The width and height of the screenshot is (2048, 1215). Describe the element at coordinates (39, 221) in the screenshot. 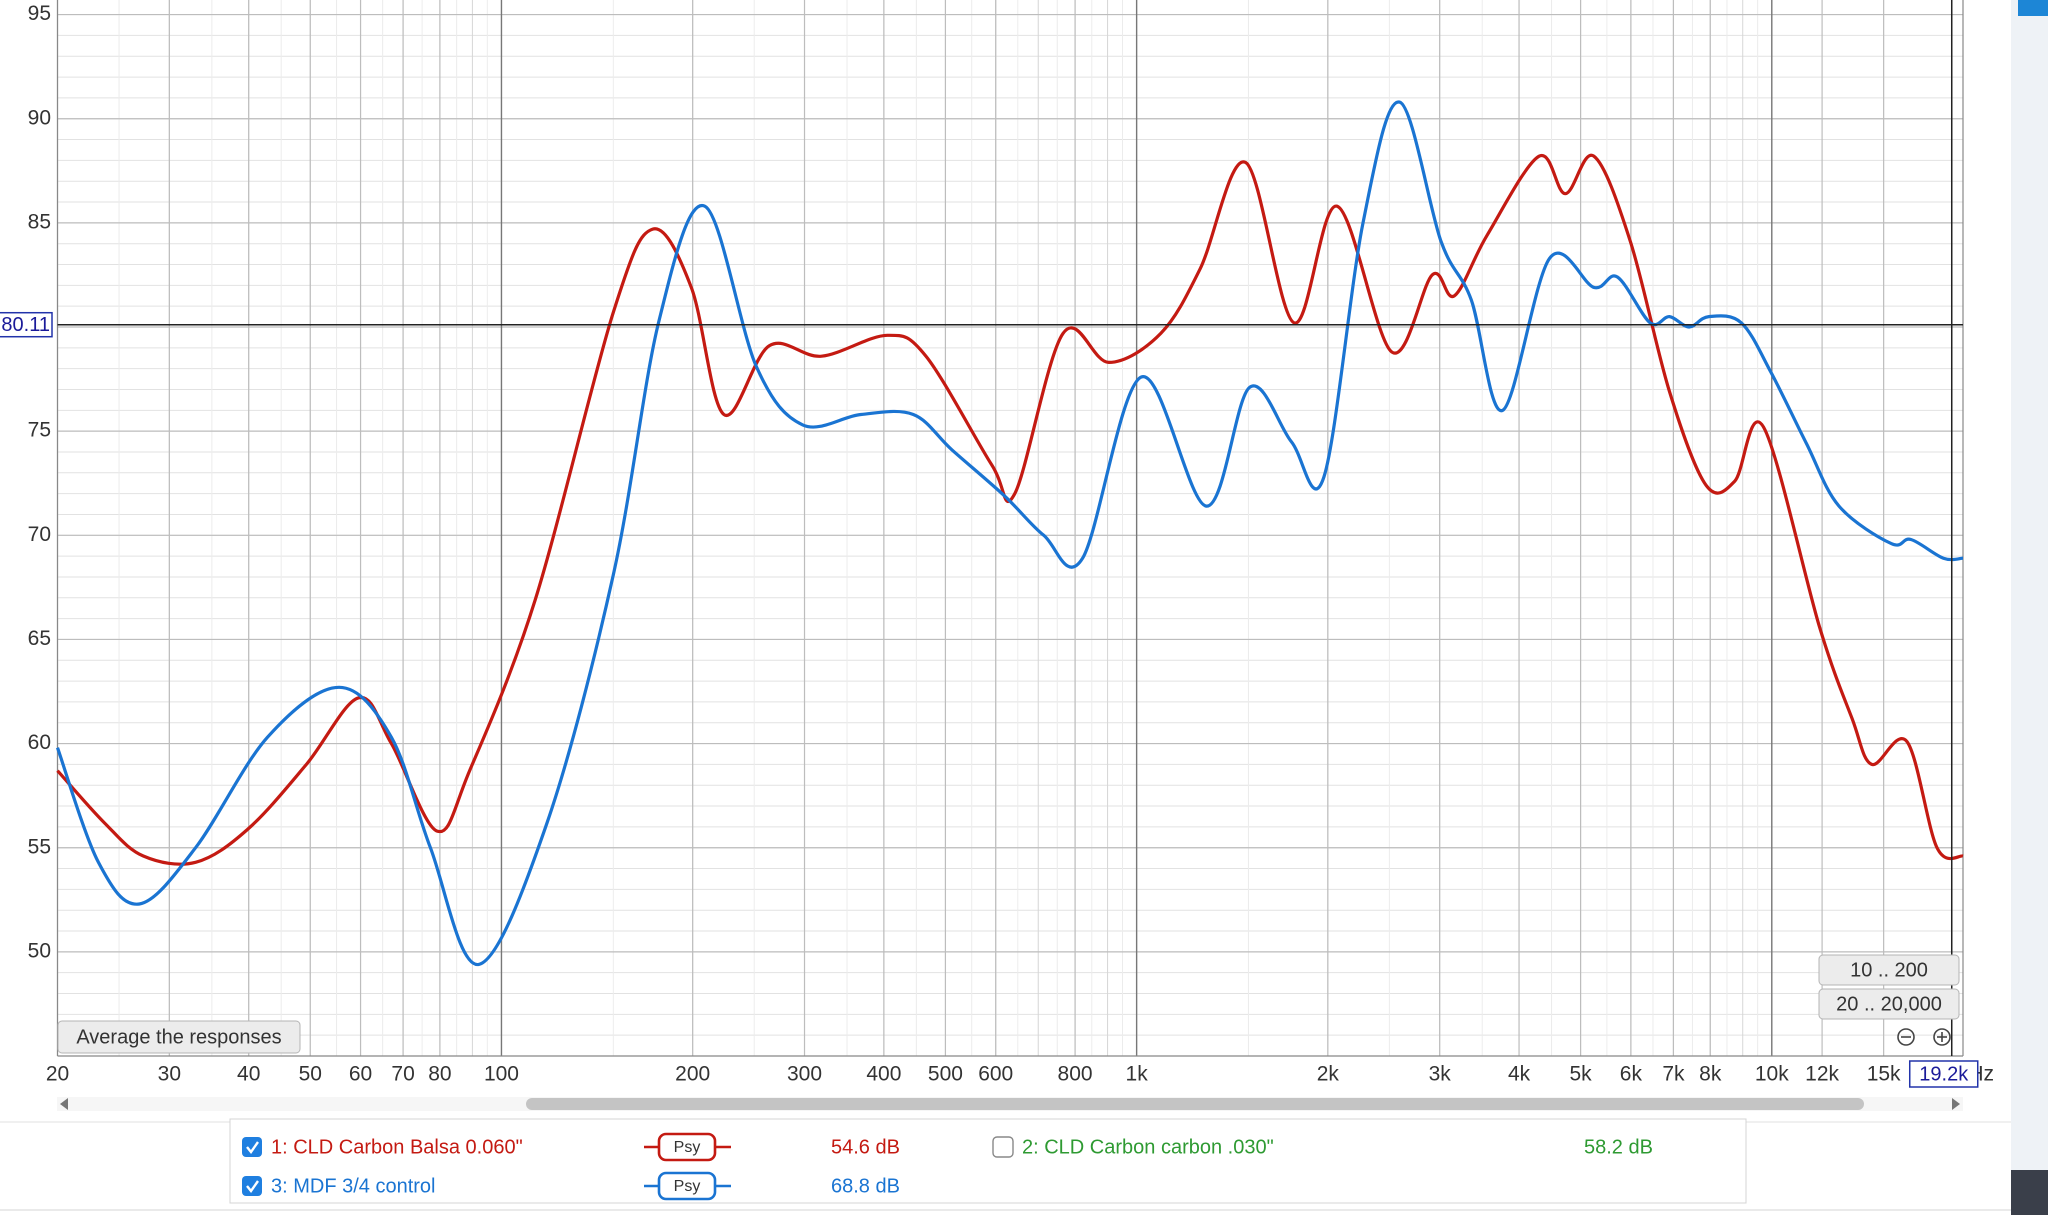

I see `y-tick-label: 85` at that location.